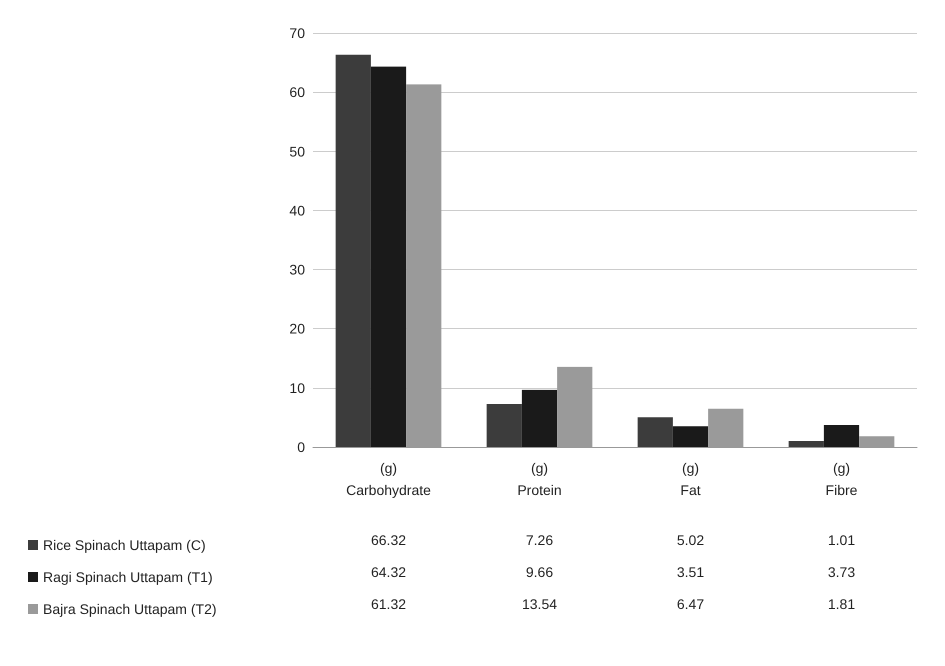 Image resolution: width=945 pixels, height=666 pixels. Describe the element at coordinates (842, 540) in the screenshot. I see `data-label: 1.01` at that location.